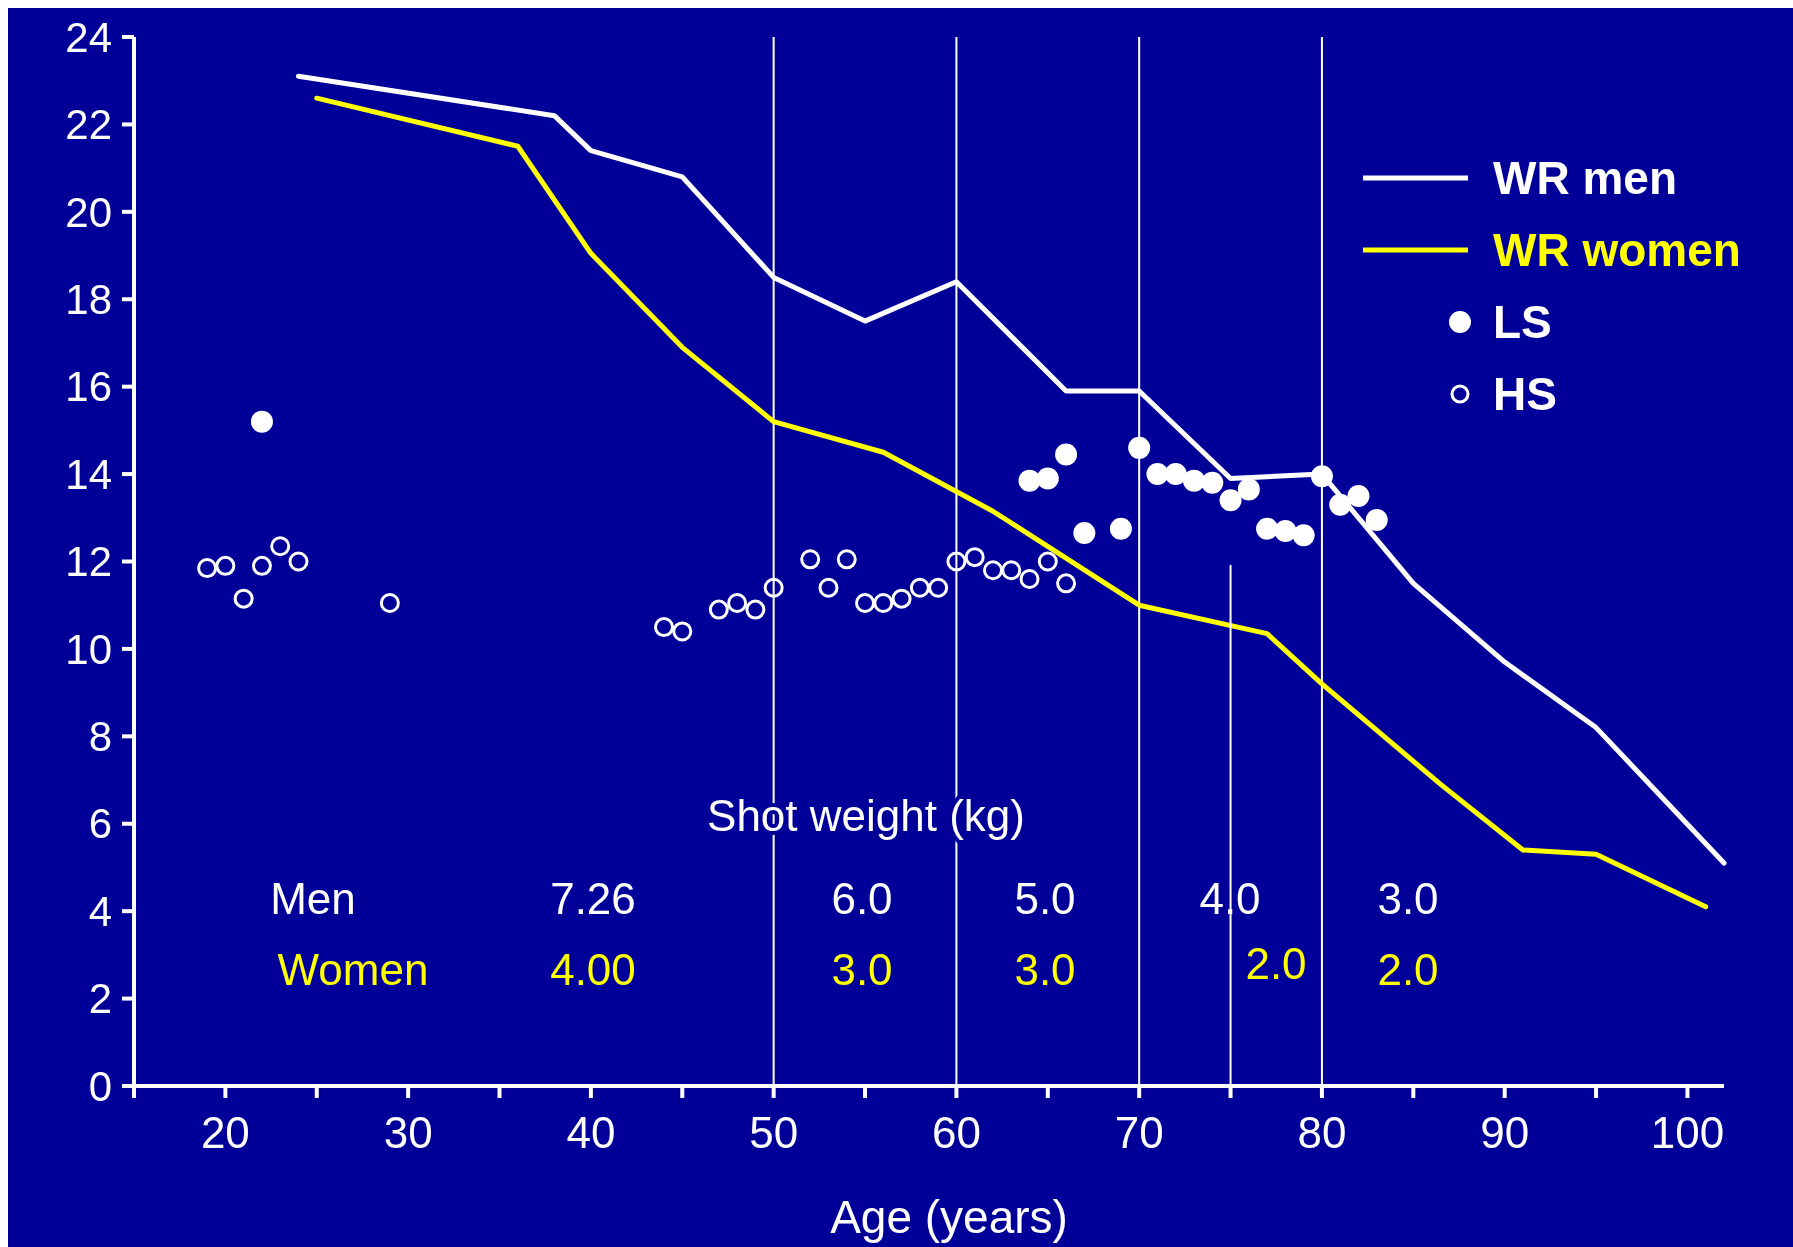  What do you see at coordinates (1525, 394) in the screenshot?
I see `legend-label: HS` at bounding box center [1525, 394].